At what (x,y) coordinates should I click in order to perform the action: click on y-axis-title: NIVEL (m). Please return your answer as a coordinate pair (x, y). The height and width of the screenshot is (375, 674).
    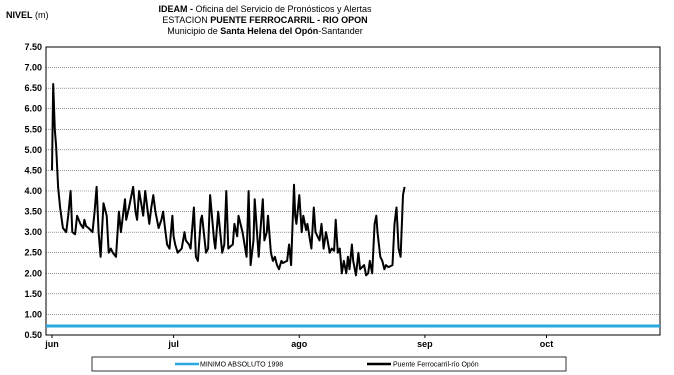
    Looking at the image, I should click on (27, 15).